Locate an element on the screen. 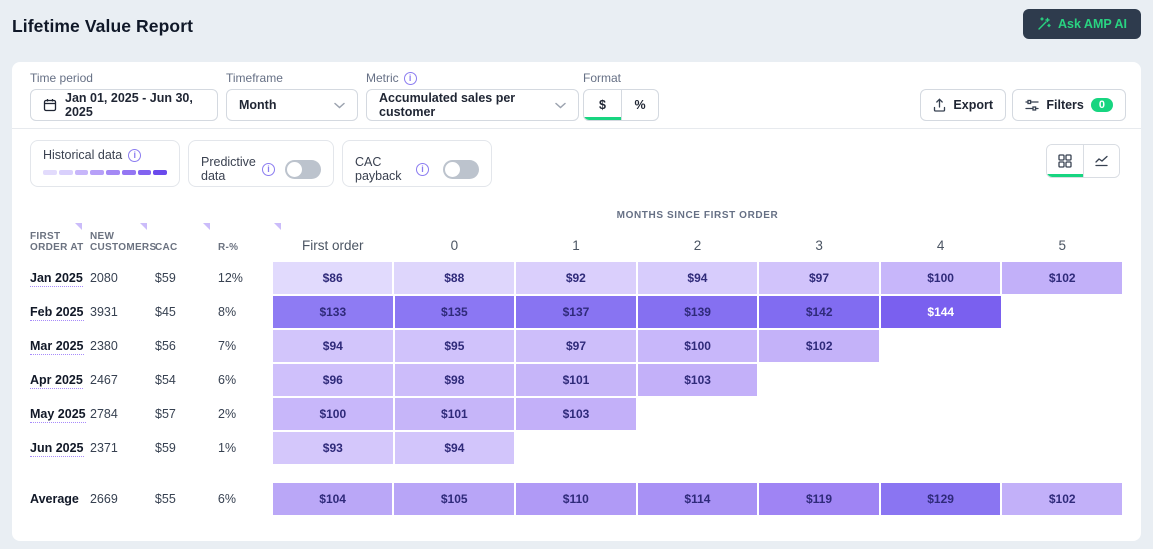  month-label: Feb 2025 is located at coordinates (57, 313).